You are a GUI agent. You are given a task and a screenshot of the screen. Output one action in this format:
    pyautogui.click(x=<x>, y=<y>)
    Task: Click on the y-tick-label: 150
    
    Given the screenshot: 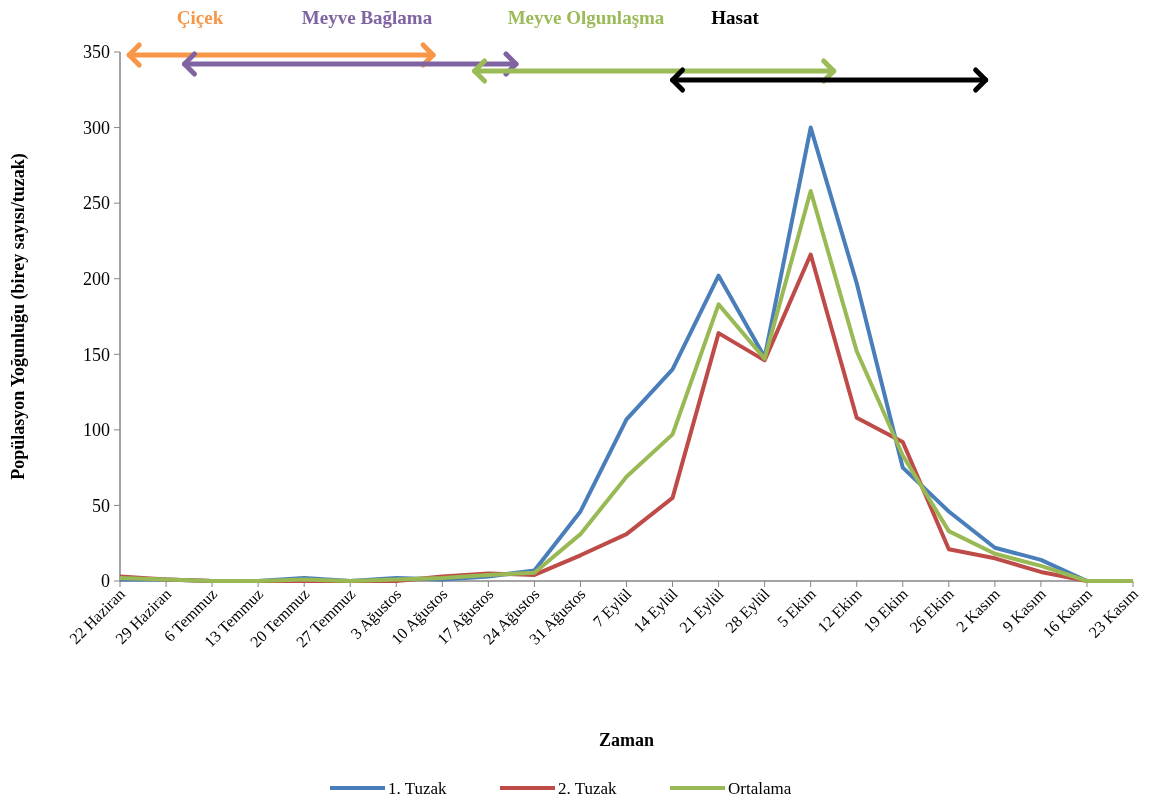 What is the action you would take?
    pyautogui.click(x=96, y=354)
    